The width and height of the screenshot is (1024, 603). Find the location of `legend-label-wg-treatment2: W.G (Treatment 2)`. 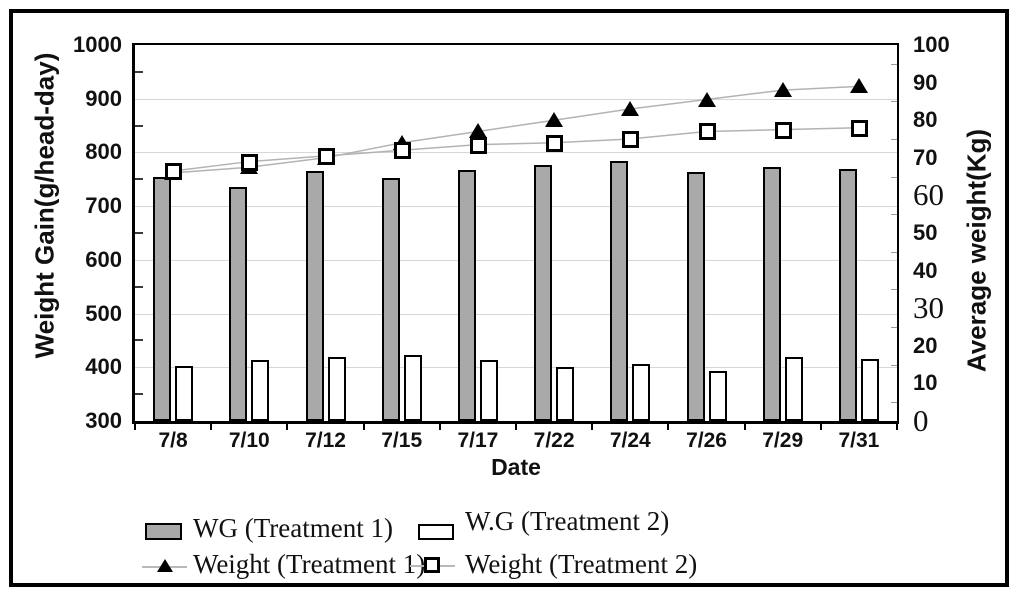

legend-label-wg-treatment2: W.G (Treatment 2) is located at coordinates (567, 521).